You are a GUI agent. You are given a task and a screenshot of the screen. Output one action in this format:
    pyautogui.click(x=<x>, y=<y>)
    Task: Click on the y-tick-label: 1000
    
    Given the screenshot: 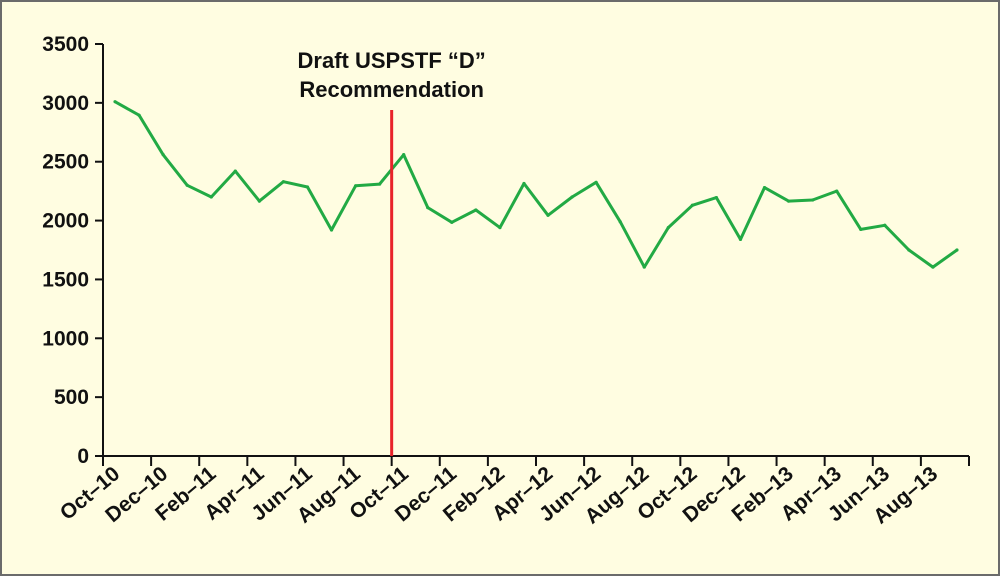 What is the action you would take?
    pyautogui.click(x=65, y=338)
    